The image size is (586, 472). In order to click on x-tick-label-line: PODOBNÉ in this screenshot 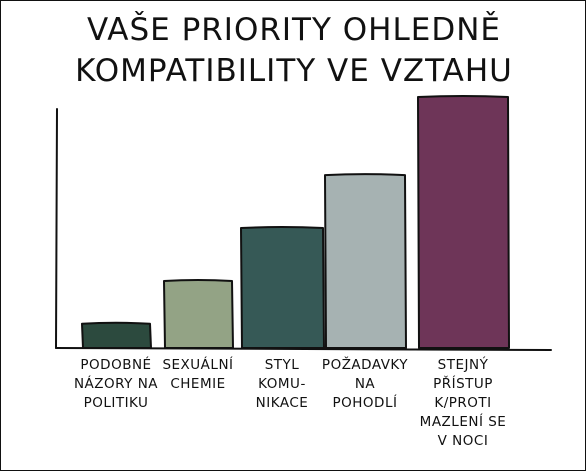, I will do `click(115, 364)`.